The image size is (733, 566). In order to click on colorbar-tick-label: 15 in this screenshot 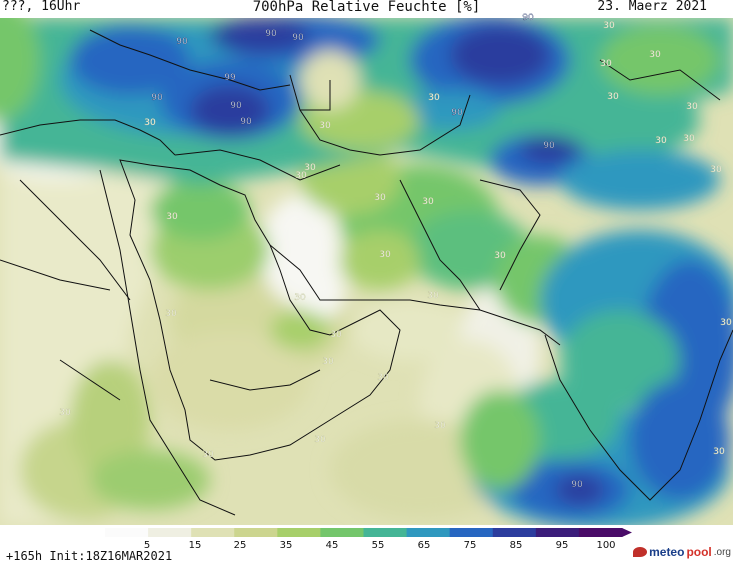, I will do `click(195, 545)`.